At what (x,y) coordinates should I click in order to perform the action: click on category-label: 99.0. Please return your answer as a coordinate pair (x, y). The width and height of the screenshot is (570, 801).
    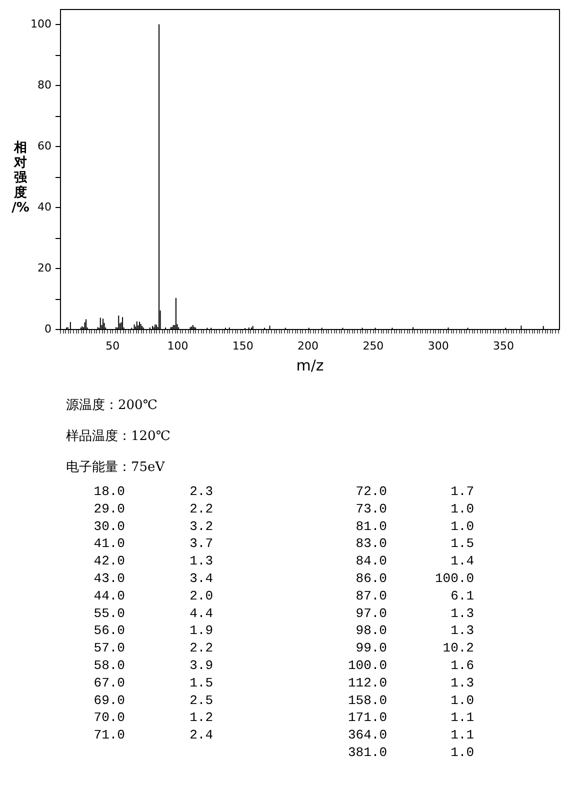
    Looking at the image, I should click on (371, 648).